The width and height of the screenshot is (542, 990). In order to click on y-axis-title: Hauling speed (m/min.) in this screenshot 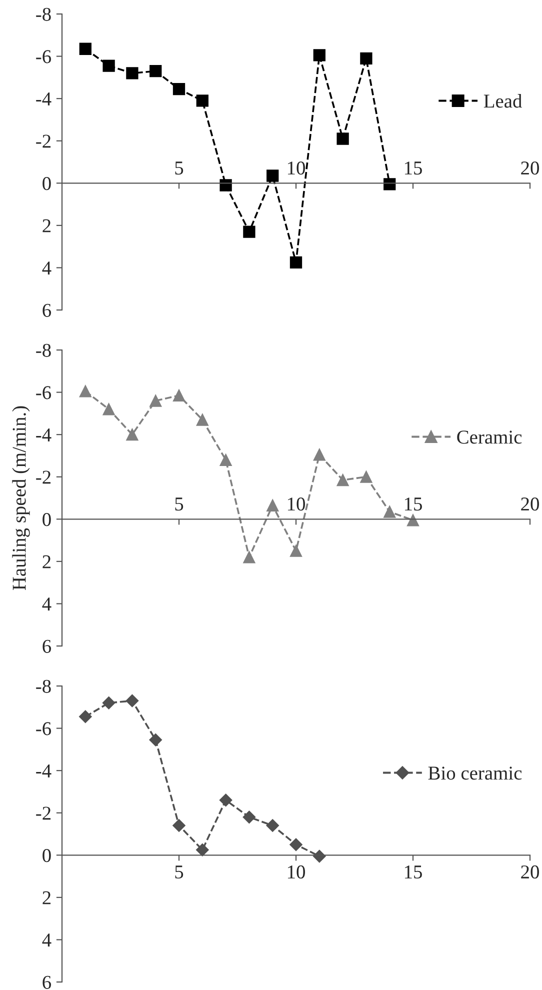, I will do `click(21, 498)`.